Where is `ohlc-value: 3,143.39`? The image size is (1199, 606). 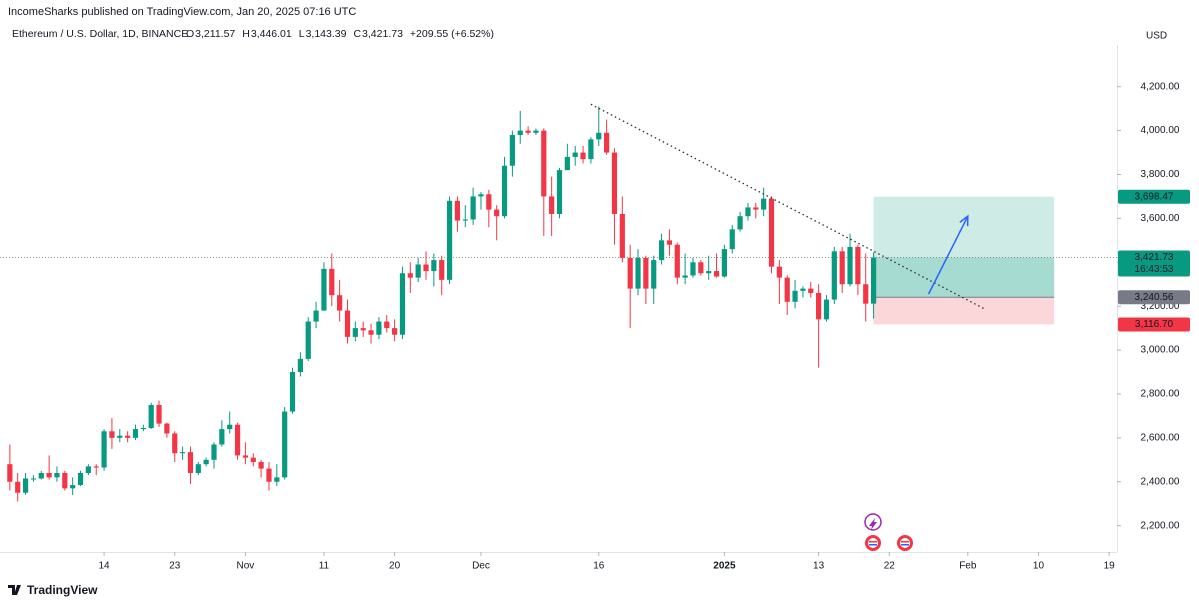
ohlc-value: 3,143.39 is located at coordinates (326, 34).